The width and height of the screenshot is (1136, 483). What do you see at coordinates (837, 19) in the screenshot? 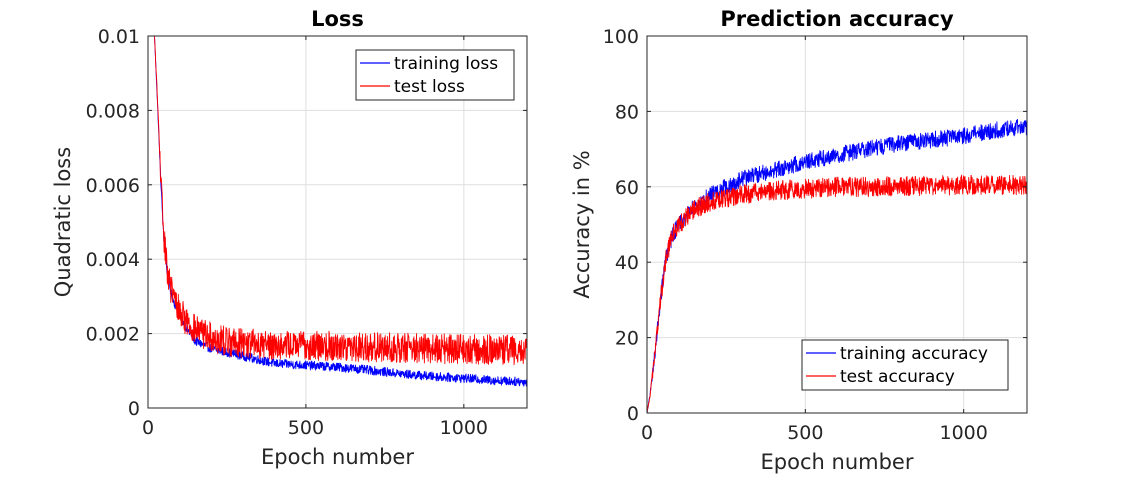
I see `chart-title: Prediction accuracy` at bounding box center [837, 19].